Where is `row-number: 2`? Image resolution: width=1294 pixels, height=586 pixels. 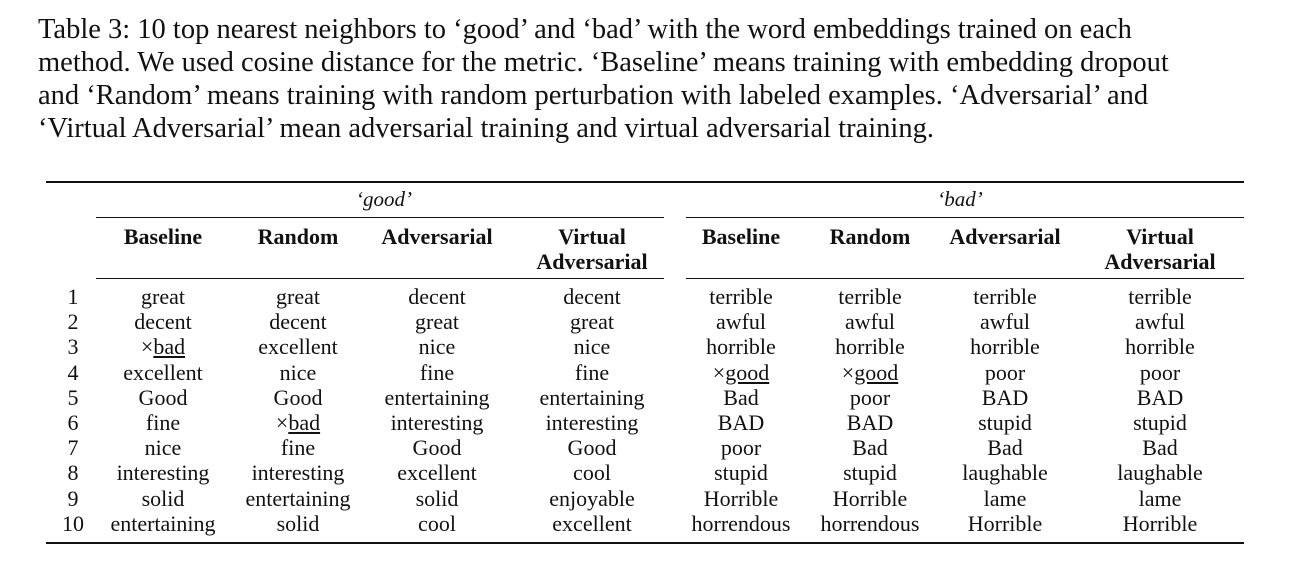
row-number: 2 is located at coordinates (73, 322).